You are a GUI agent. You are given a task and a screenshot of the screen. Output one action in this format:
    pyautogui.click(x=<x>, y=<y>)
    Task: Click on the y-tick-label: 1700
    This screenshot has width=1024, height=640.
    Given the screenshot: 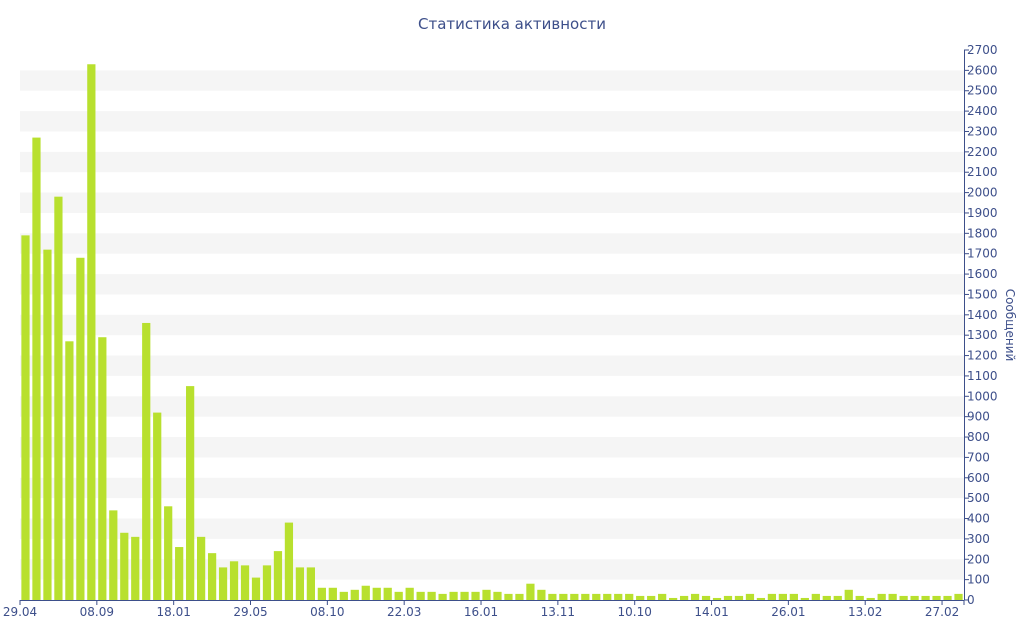 What is the action you would take?
    pyautogui.click(x=982, y=254)
    